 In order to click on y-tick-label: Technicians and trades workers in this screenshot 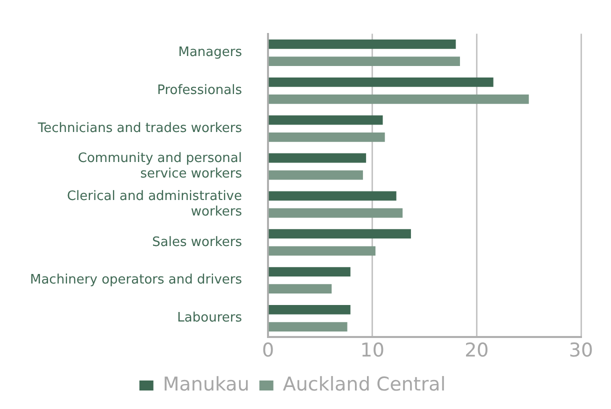, I will do `click(139, 128)`.